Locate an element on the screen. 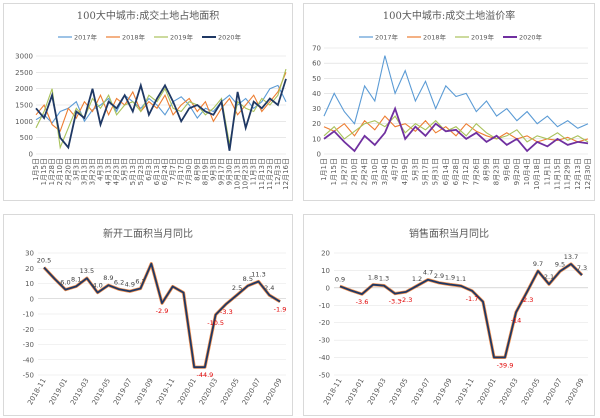  x-tick-label: 5月23日 is located at coordinates (141, 171).